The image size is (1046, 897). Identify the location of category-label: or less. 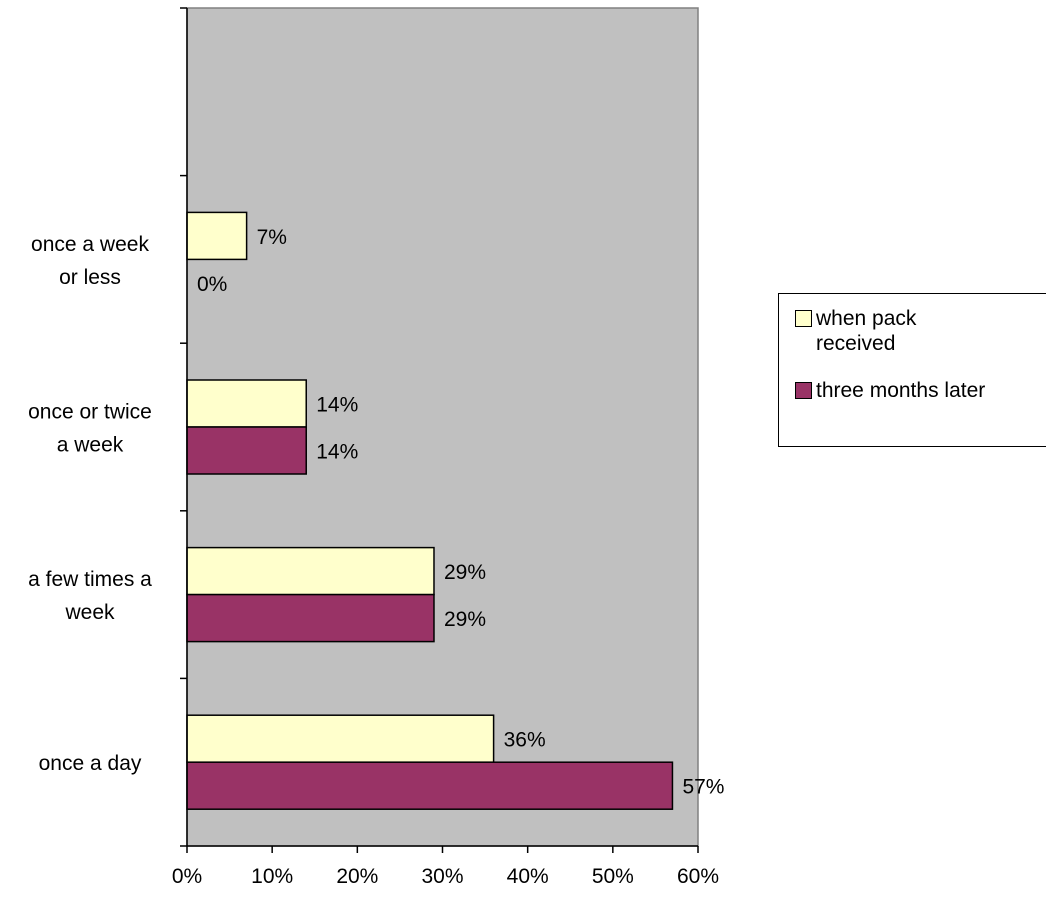
(90, 277).